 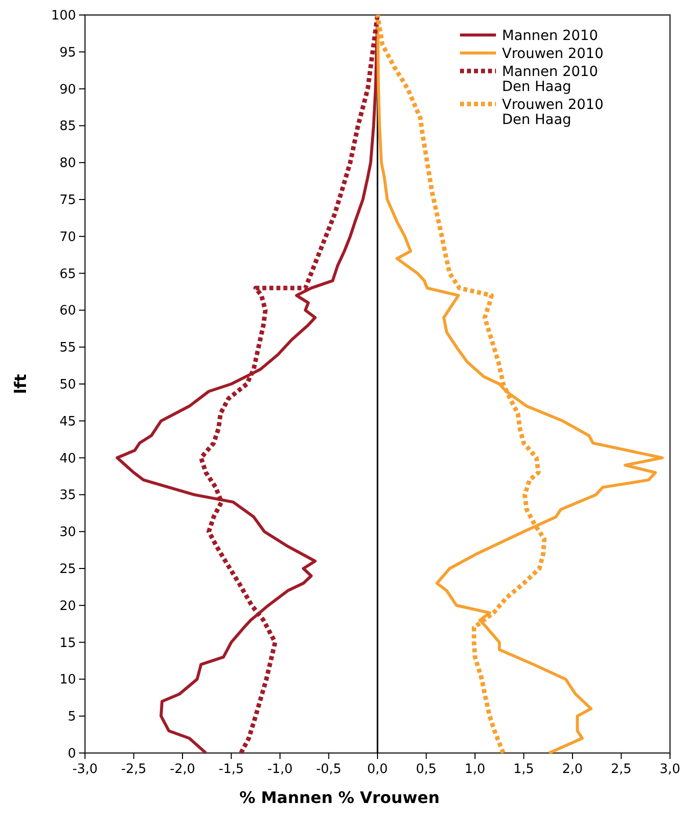 I want to click on x-tick-label: -3,0, so click(x=85, y=769).